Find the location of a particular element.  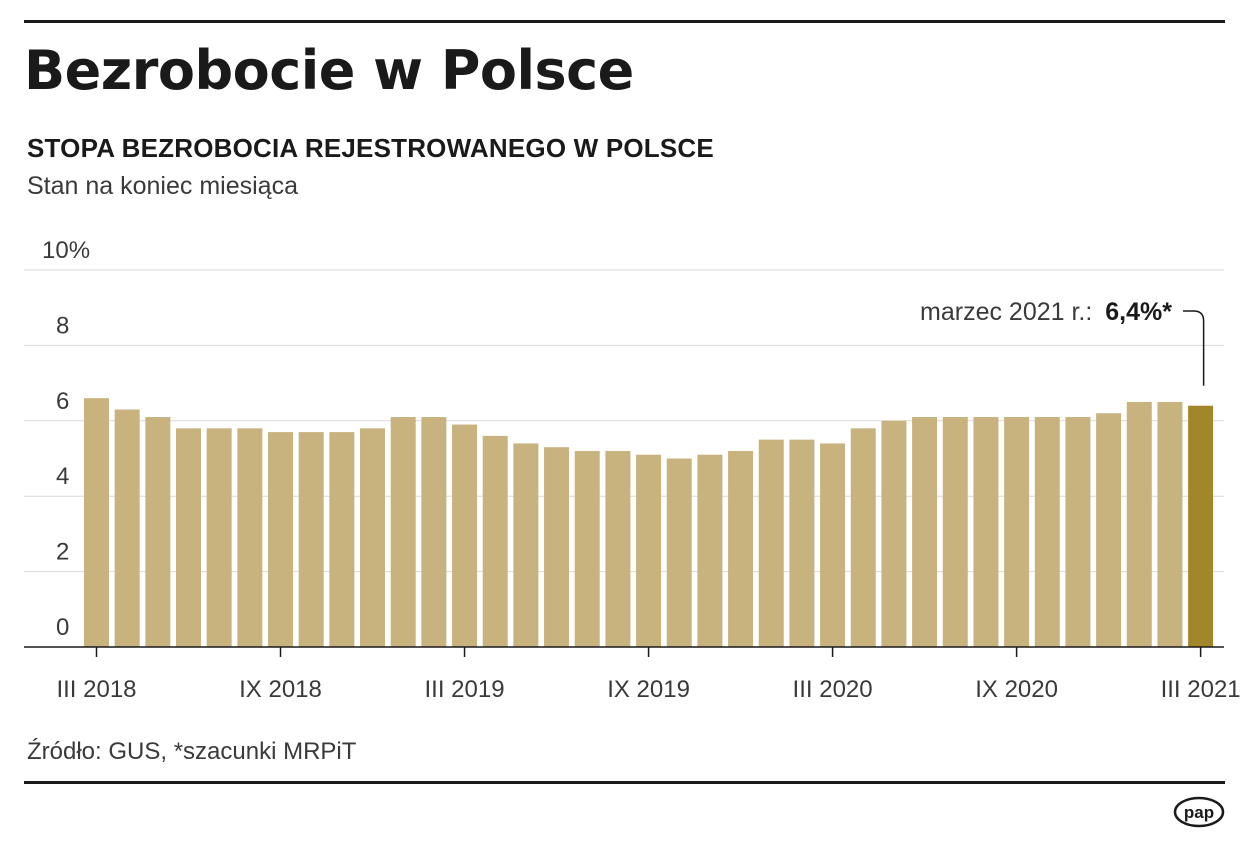

pap-logo: pap is located at coordinates (1199, 812).